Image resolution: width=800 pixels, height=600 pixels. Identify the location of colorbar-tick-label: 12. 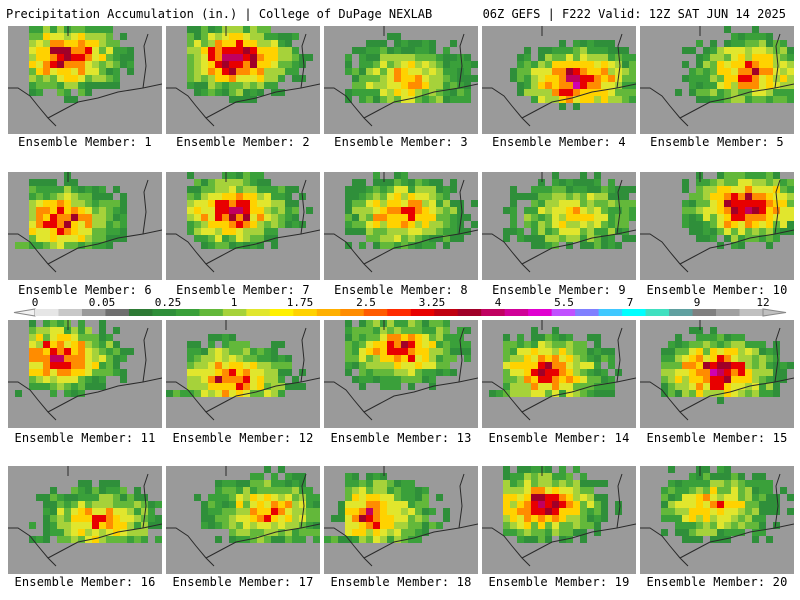
(763, 302).